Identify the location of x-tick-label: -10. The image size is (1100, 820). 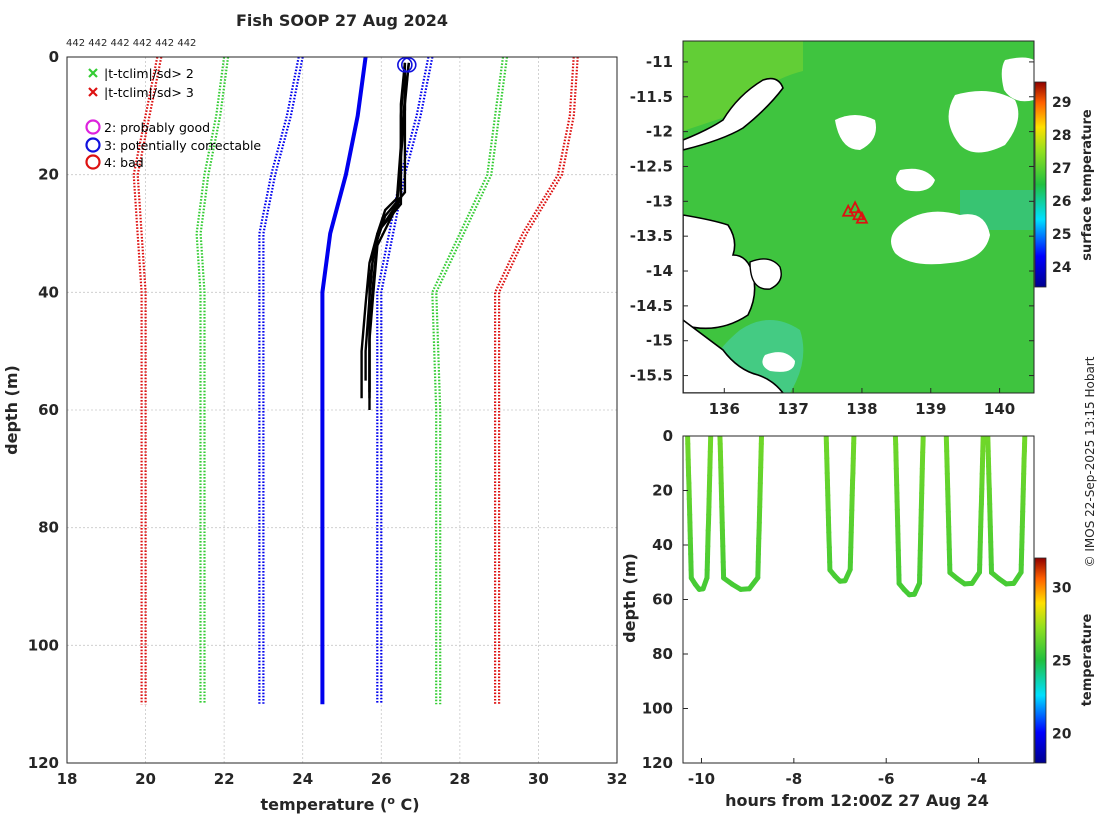
(701, 779).